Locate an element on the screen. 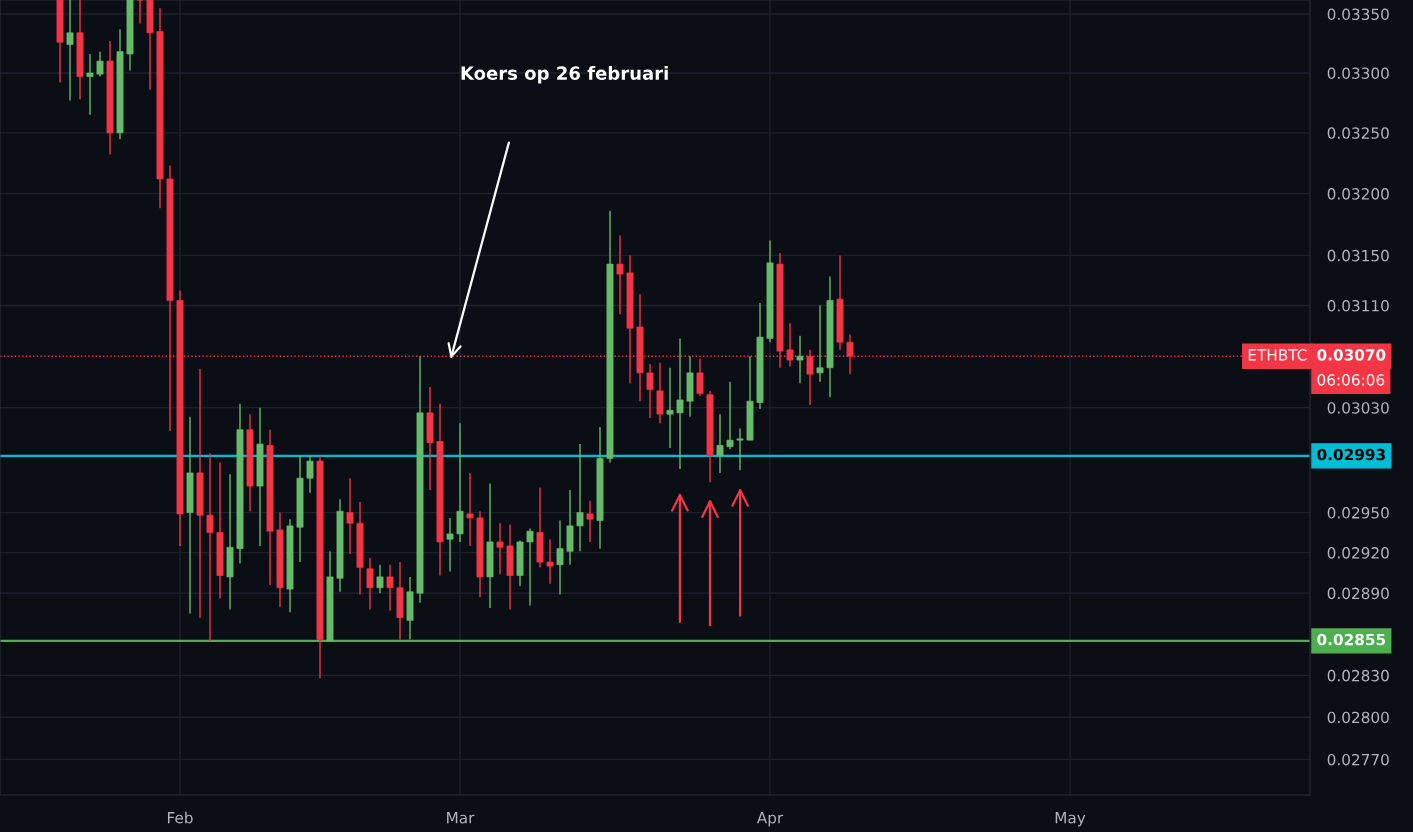 This screenshot has width=1413, height=832. x-tick-label: Apr is located at coordinates (770, 819).